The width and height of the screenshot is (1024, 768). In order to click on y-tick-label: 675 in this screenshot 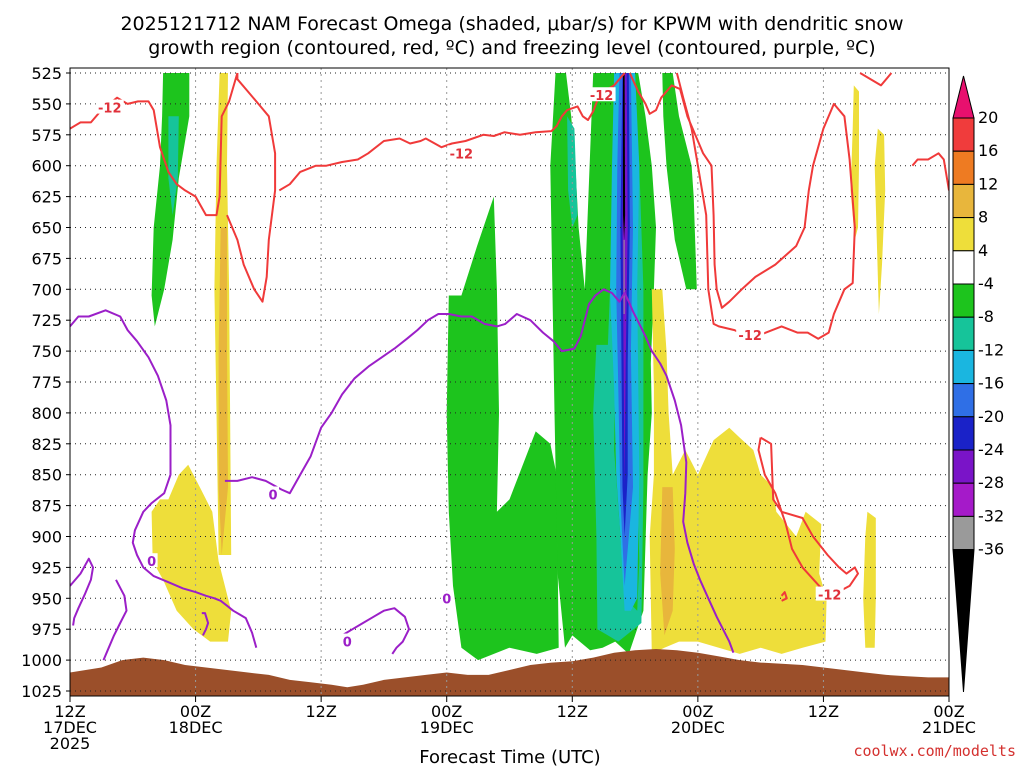, I will do `click(46, 258)`.